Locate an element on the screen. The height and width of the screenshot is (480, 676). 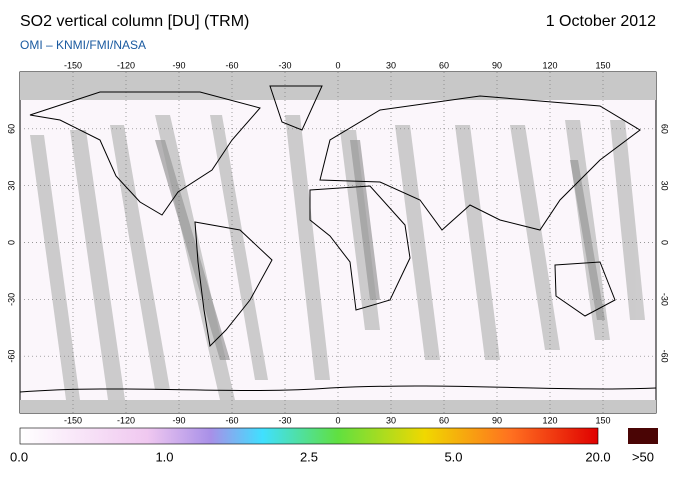
lon-tick-label-bottom: -30 is located at coordinates (284, 420).